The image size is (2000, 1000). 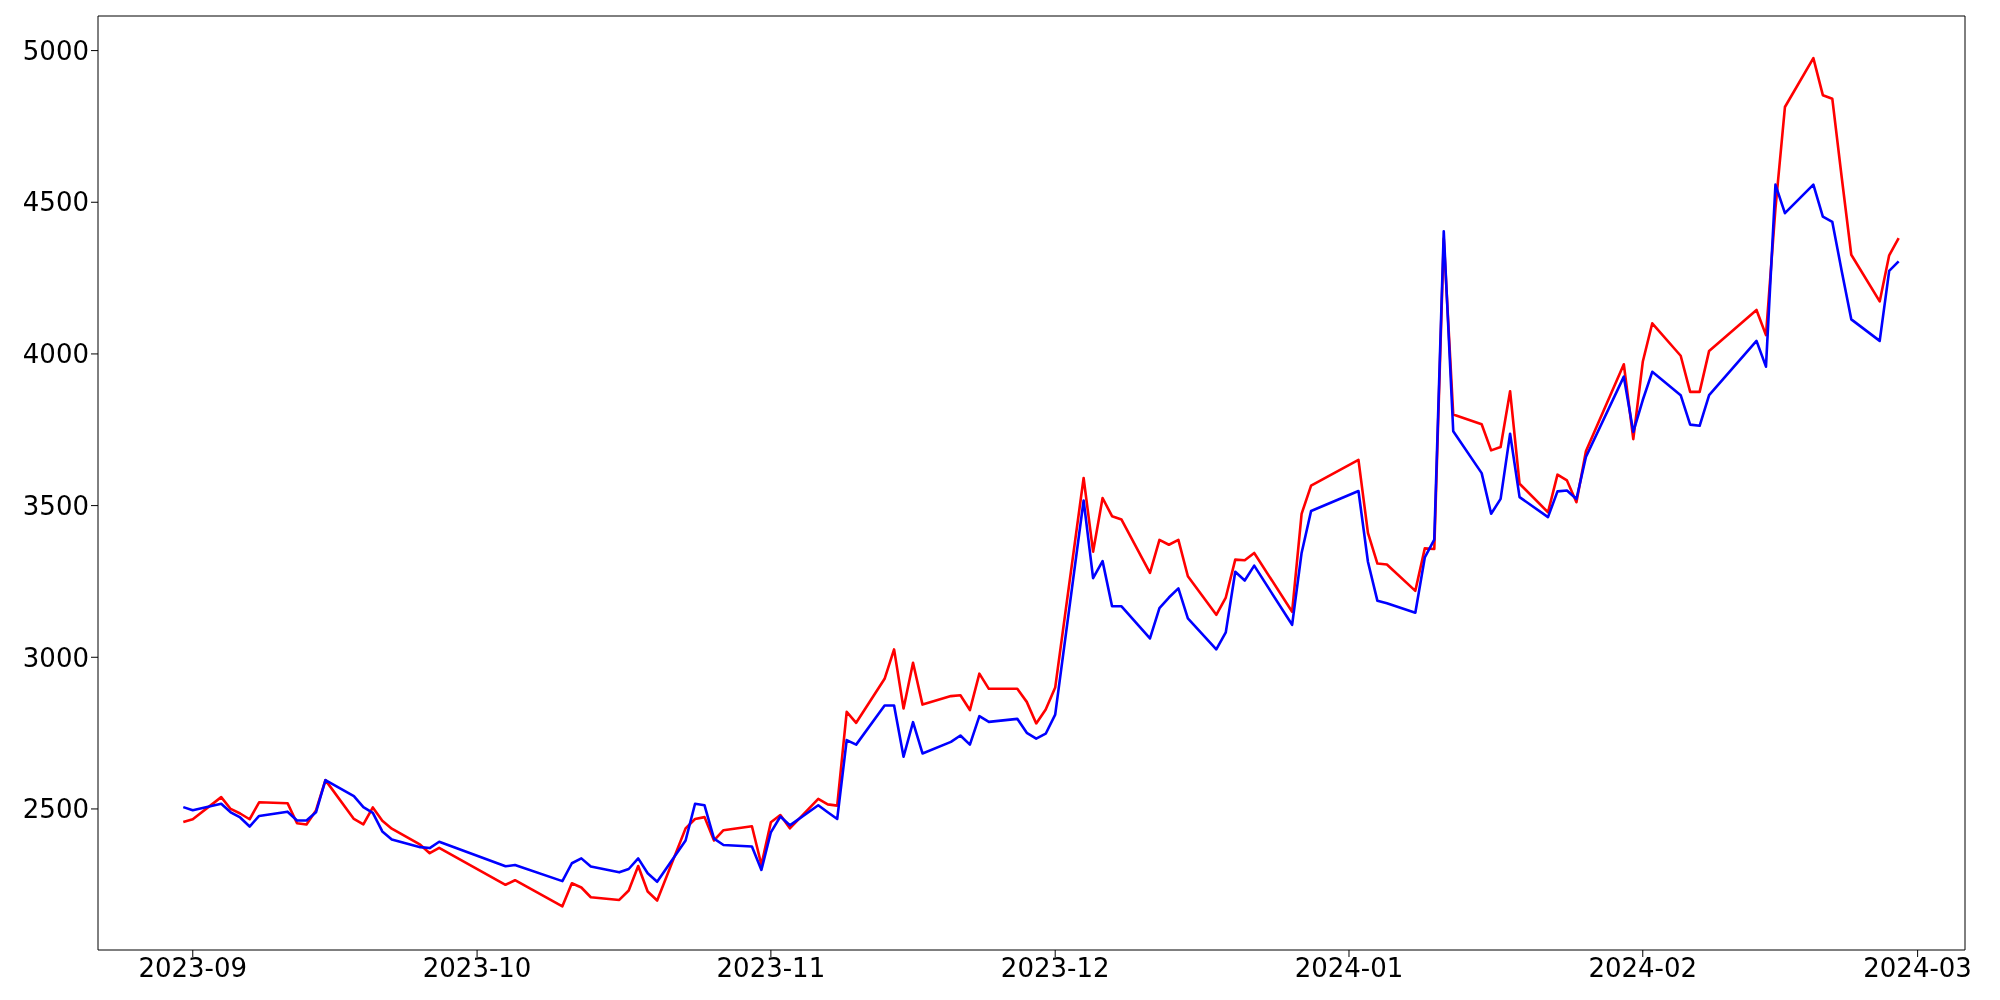 I want to click on x-tick-label: 2024-01, so click(x=1349, y=968).